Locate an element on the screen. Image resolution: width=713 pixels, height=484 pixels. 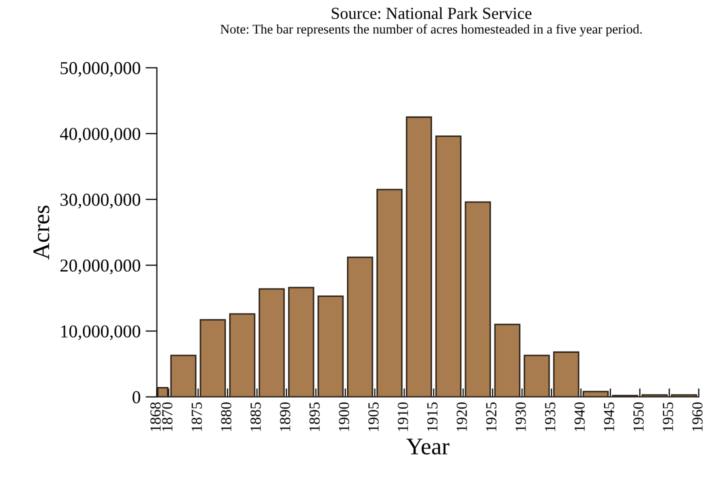
y-tick-label: 20,000,000 is located at coordinates (100, 266).